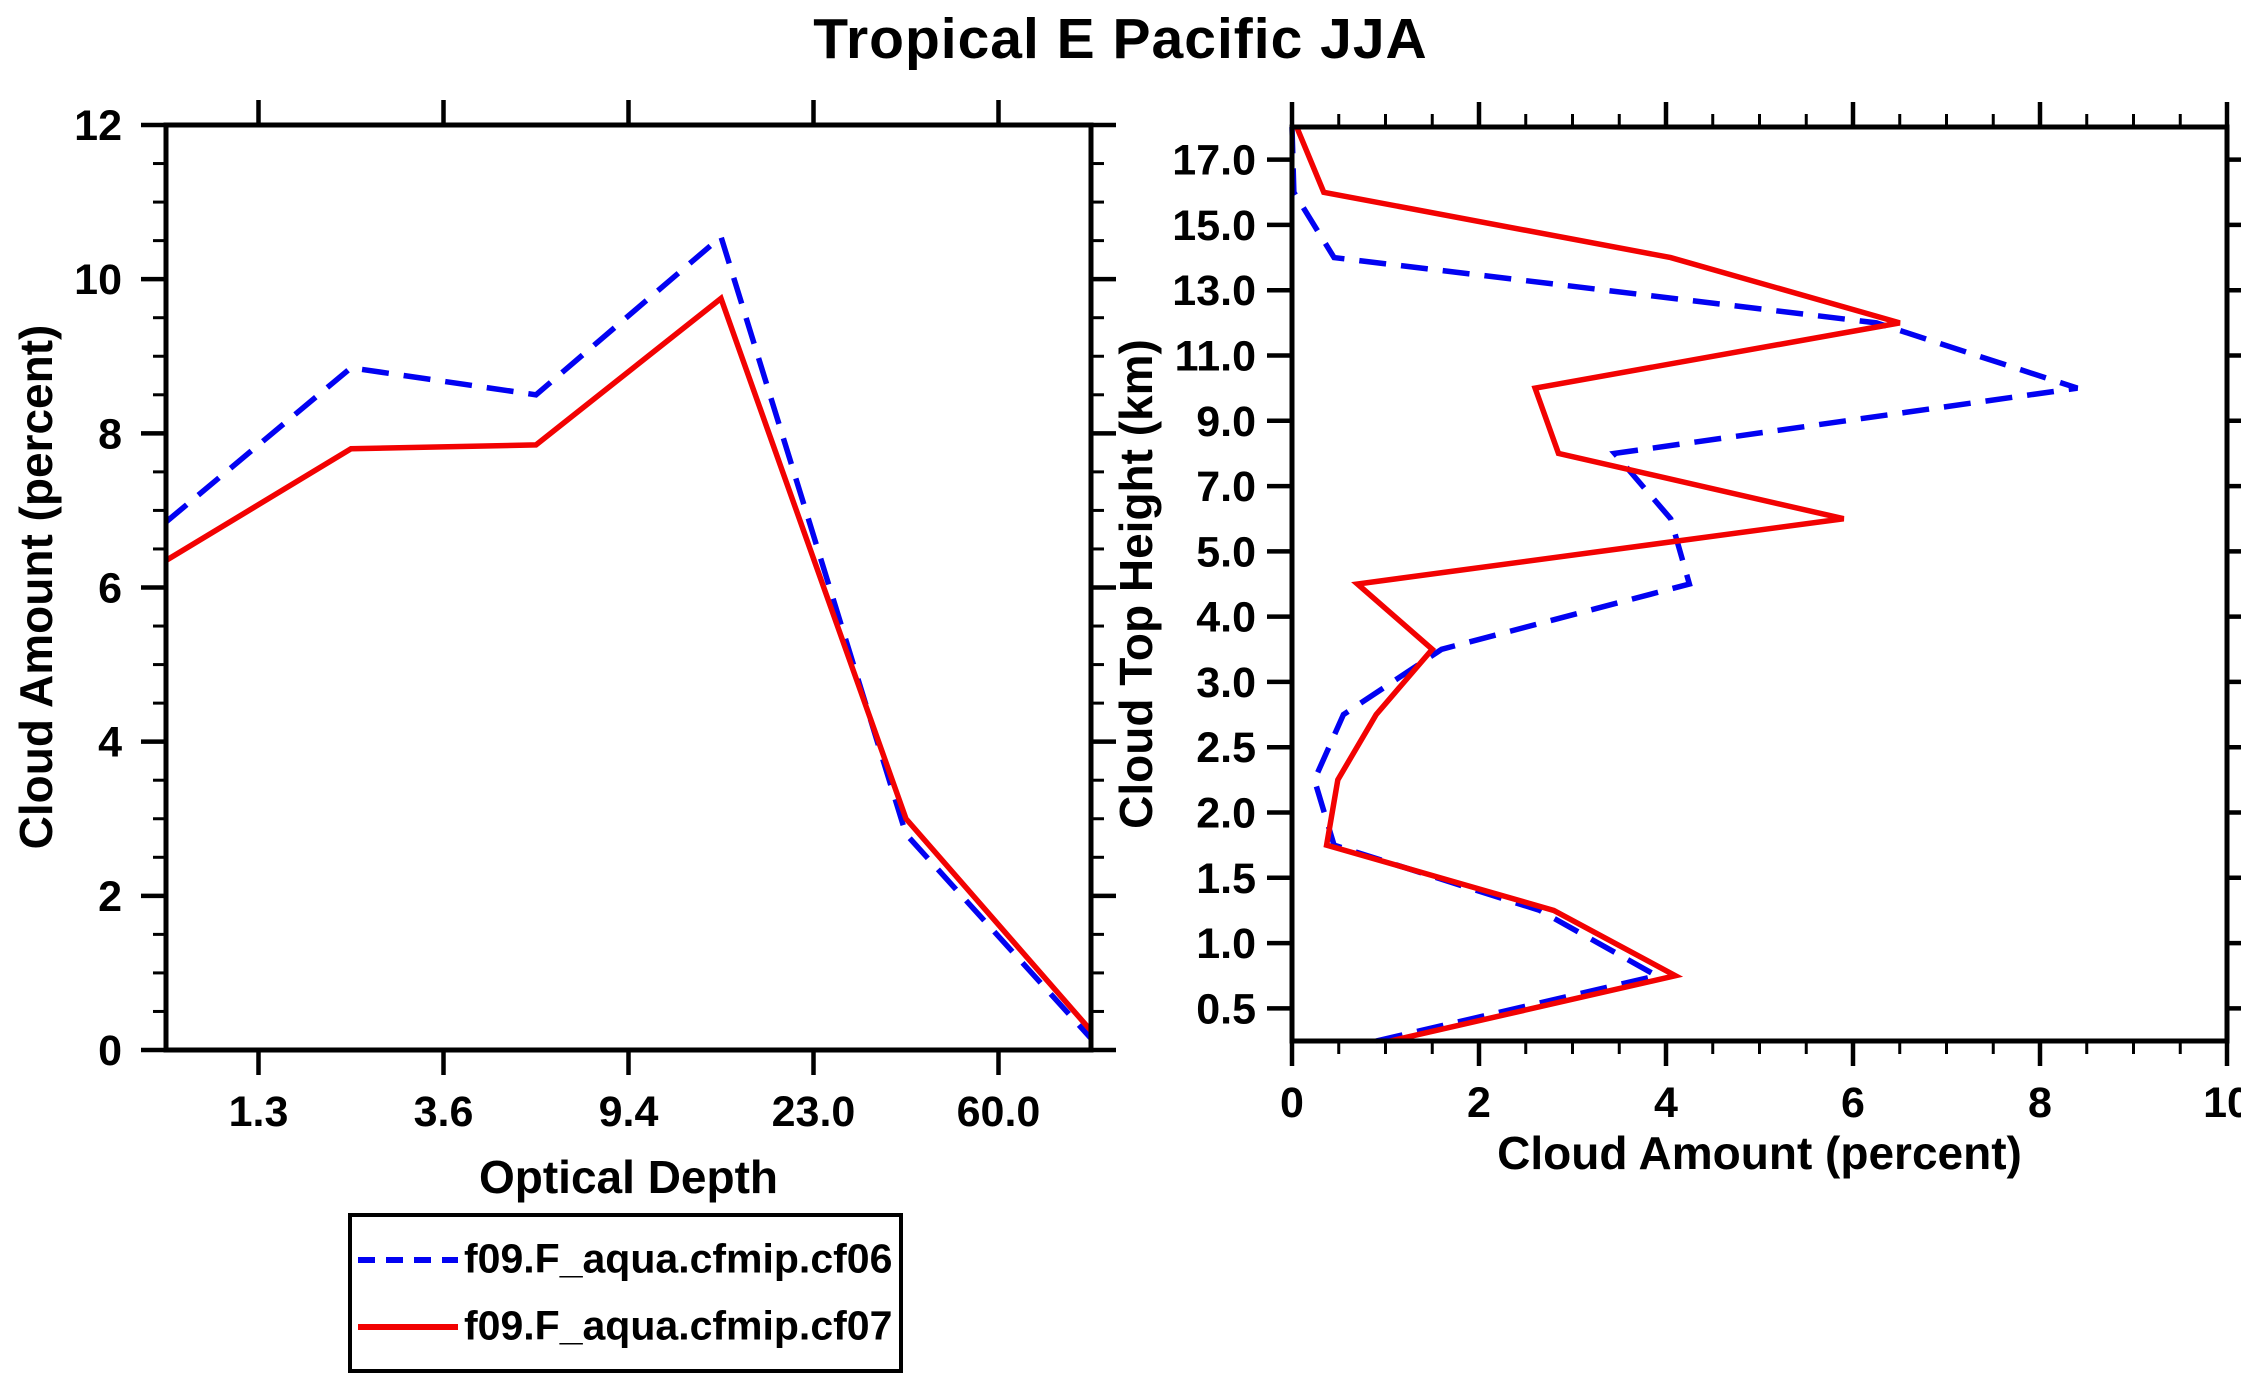 This screenshot has width=2241, height=1373. Describe the element at coordinates (678, 1325) in the screenshot. I see `legend-label-cf07: f09.F_aqua.cfmip.cf07` at that location.